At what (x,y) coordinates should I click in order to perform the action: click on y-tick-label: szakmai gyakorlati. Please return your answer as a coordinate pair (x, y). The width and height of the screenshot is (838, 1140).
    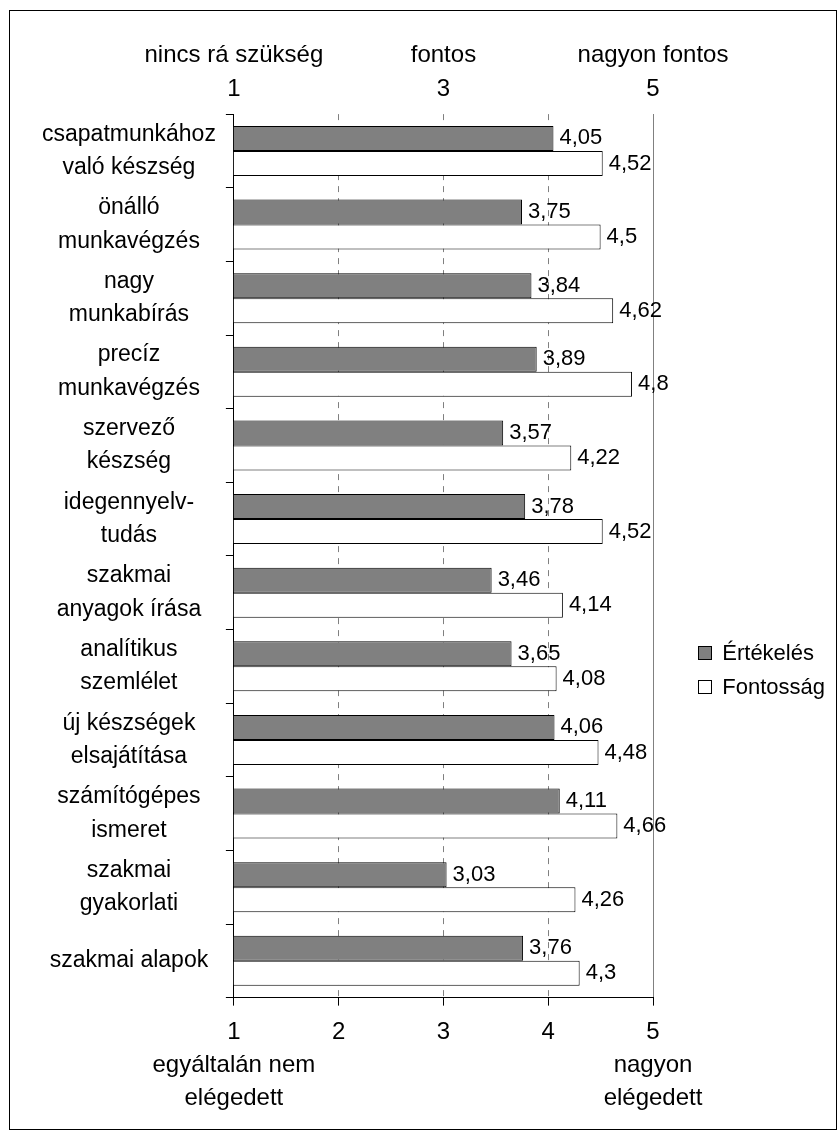
    Looking at the image, I should click on (129, 885).